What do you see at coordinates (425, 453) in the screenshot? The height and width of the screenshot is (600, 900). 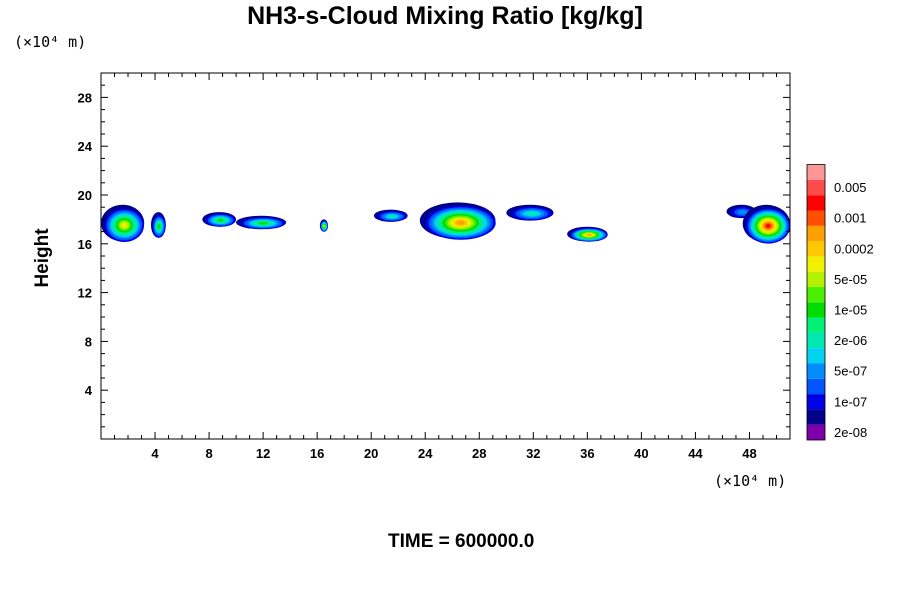 I see `x-tick-label: 24` at bounding box center [425, 453].